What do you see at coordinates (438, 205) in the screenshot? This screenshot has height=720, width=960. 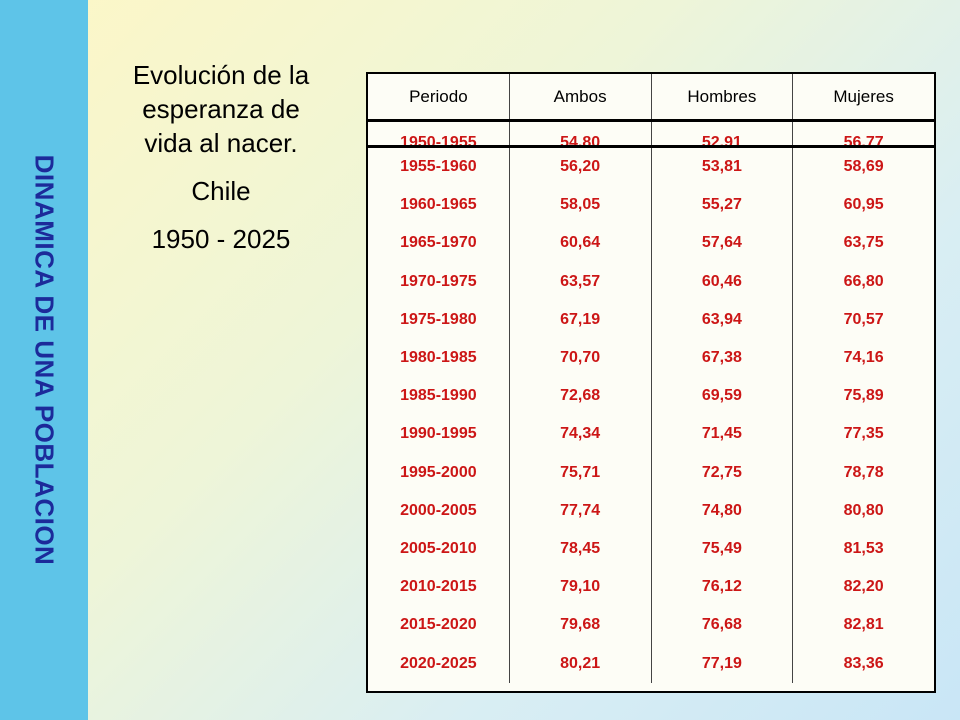 I see `cell-periodo: 1960-1965` at bounding box center [438, 205].